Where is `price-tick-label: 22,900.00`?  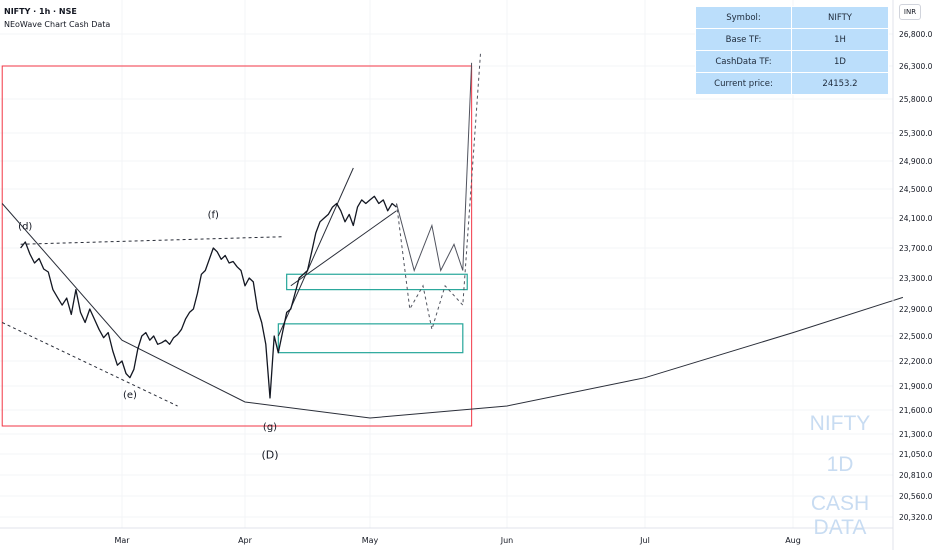 price-tick-label: 22,900.00 is located at coordinates (915, 309).